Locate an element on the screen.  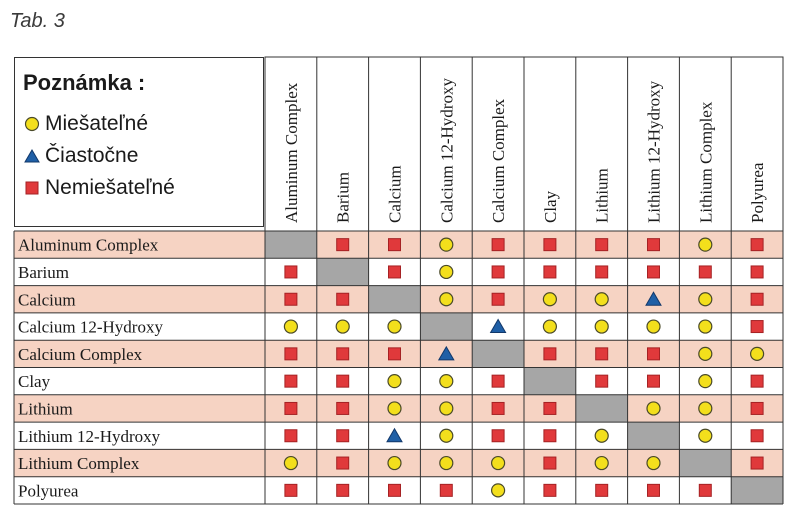
row-label: Barium is located at coordinates (43, 272).